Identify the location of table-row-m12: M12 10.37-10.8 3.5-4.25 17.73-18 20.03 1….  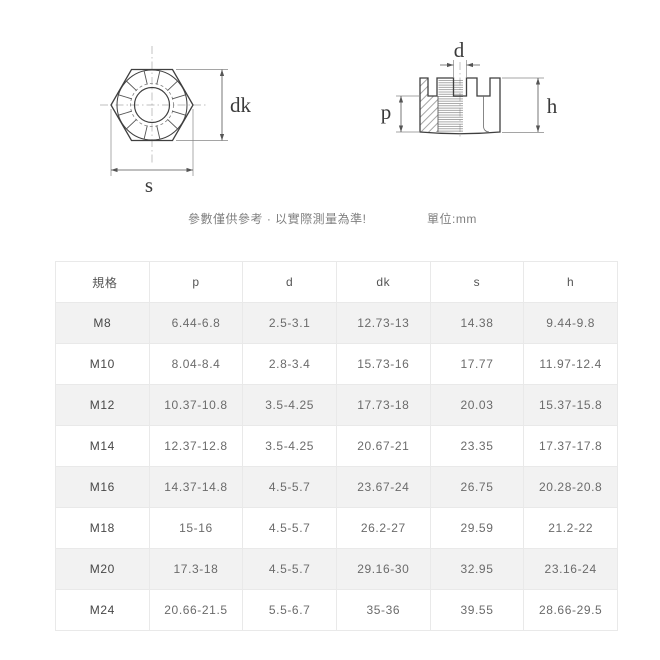
(336, 405).